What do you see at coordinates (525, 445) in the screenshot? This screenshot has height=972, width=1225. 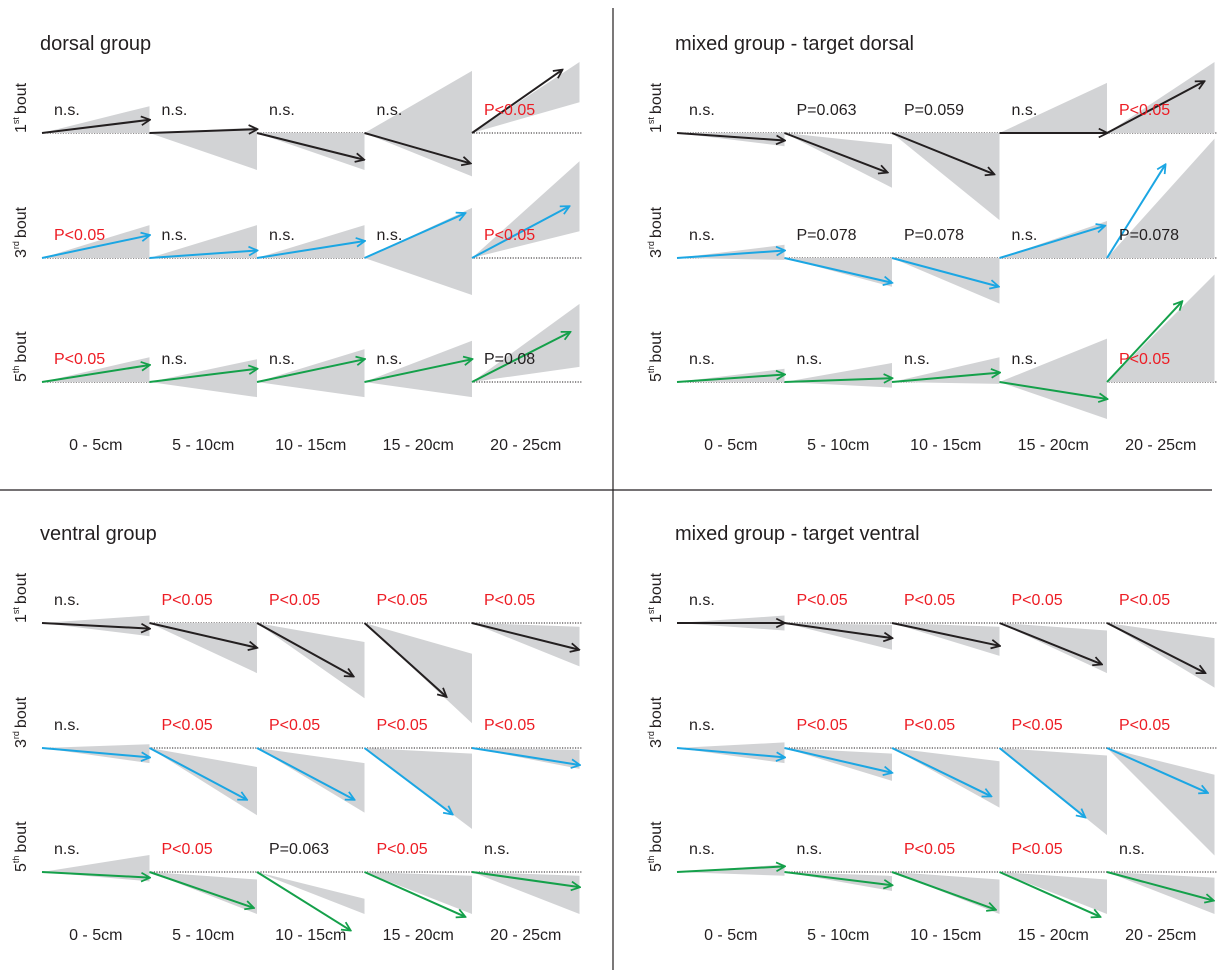 I see `distance-bin-label: 20 - 25cm` at bounding box center [525, 445].